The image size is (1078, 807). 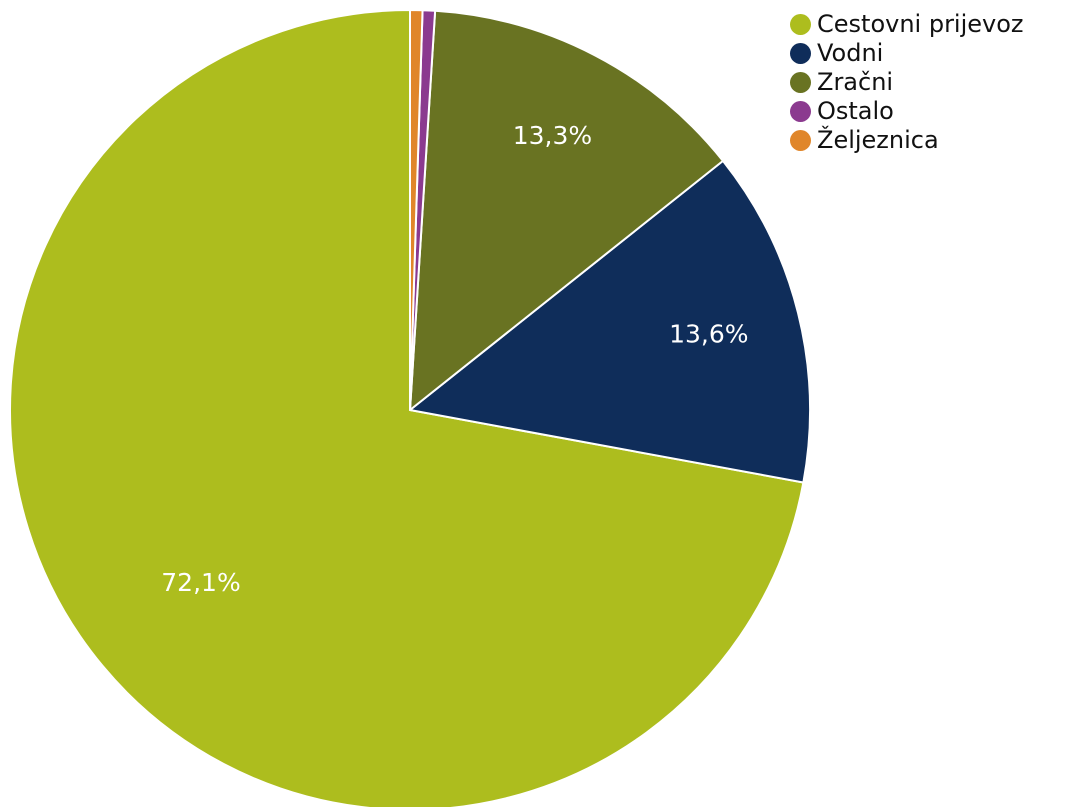 I want to click on legend-item-zeljeznica: Željeznica, so click(x=907, y=140).